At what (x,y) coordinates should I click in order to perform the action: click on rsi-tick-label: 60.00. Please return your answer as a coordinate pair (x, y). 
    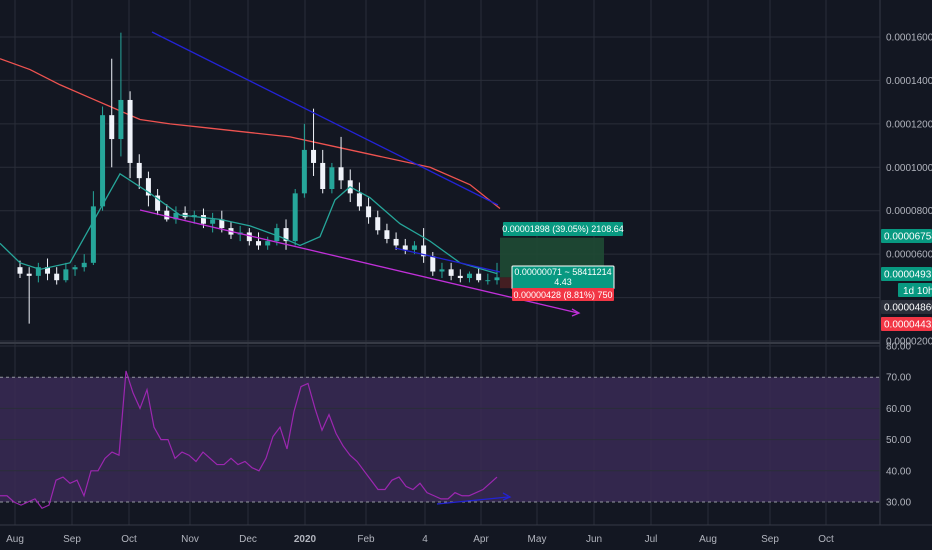
    Looking at the image, I should click on (898, 409).